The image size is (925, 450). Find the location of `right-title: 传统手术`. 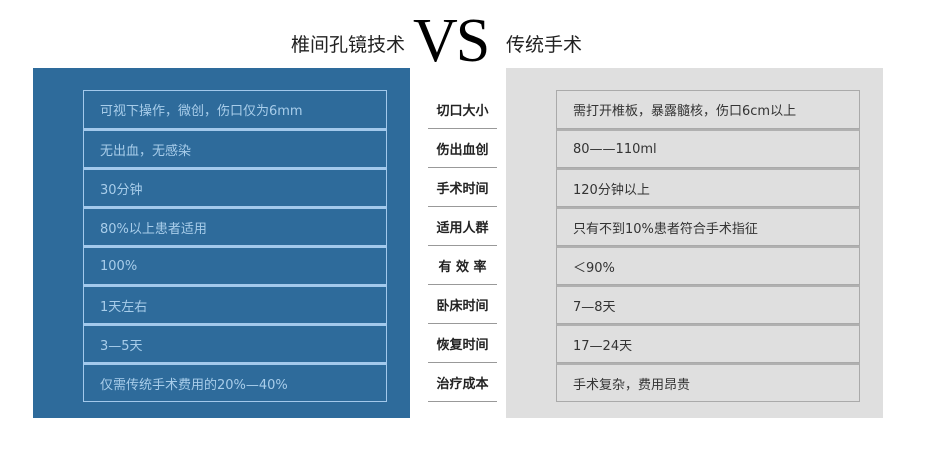

right-title: 传统手术 is located at coordinates (544, 45).